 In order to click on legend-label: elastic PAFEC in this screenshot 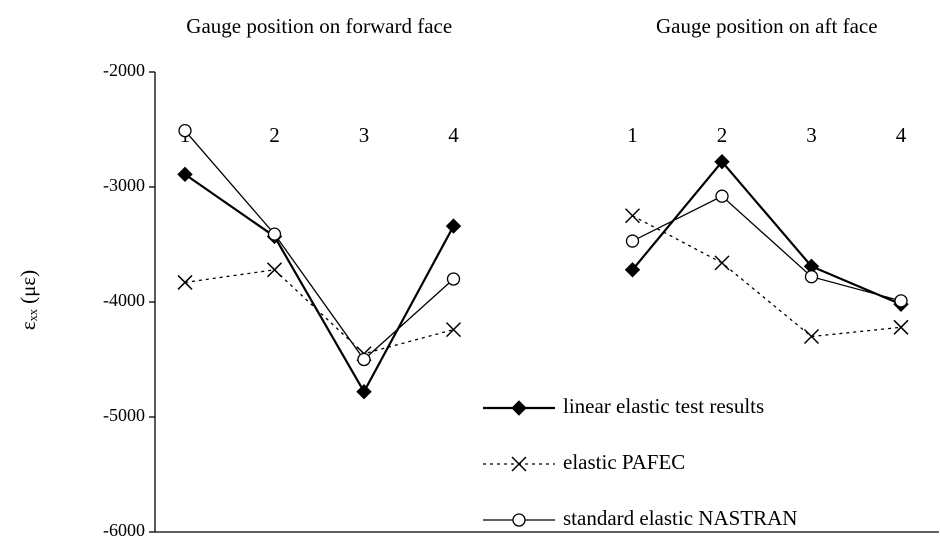, I will do `click(624, 462)`.